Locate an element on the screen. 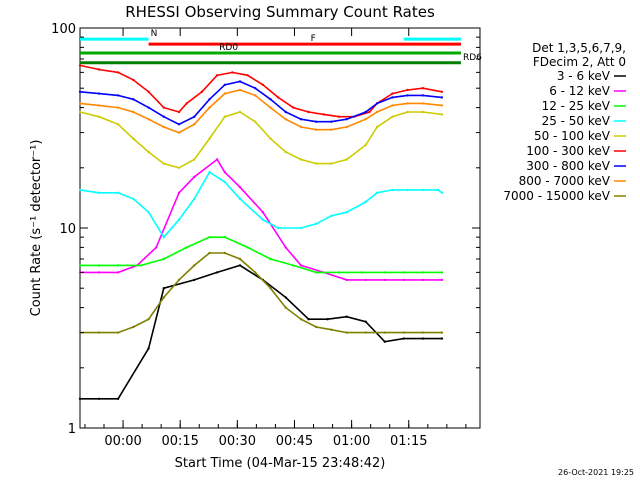 The height and width of the screenshot is (480, 640). legend-entry-label: 6 - 12 keV is located at coordinates (580, 91).